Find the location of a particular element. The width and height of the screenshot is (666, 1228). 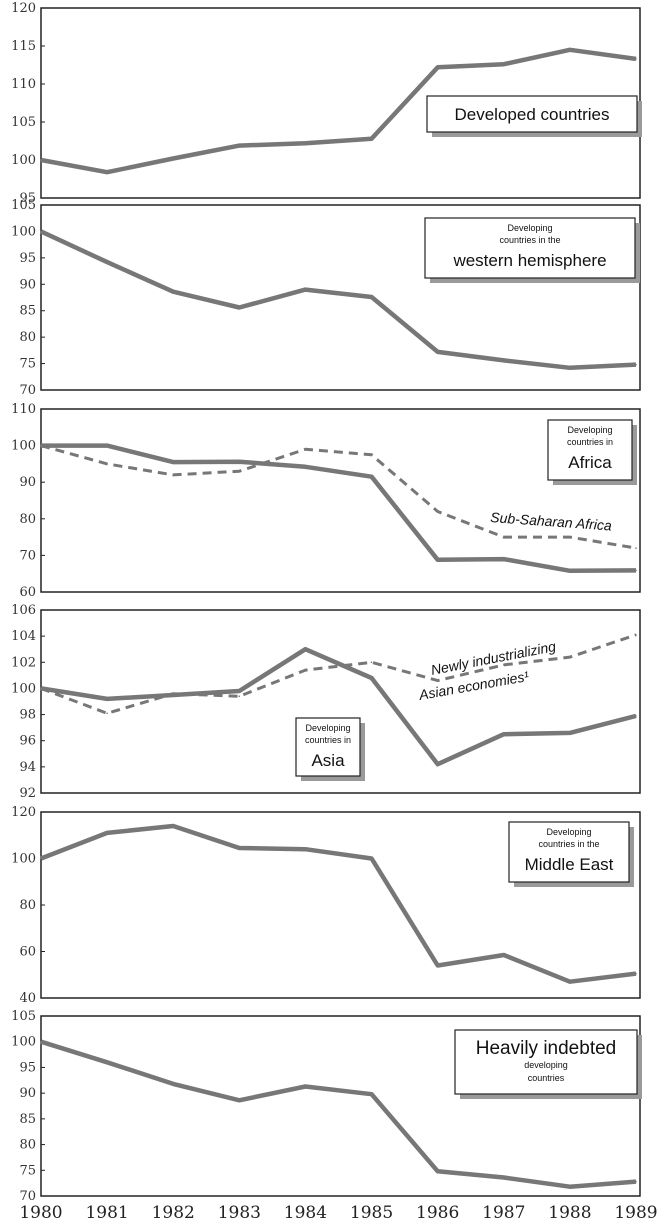

x-tick-label: 1987 is located at coordinates (503, 1213).